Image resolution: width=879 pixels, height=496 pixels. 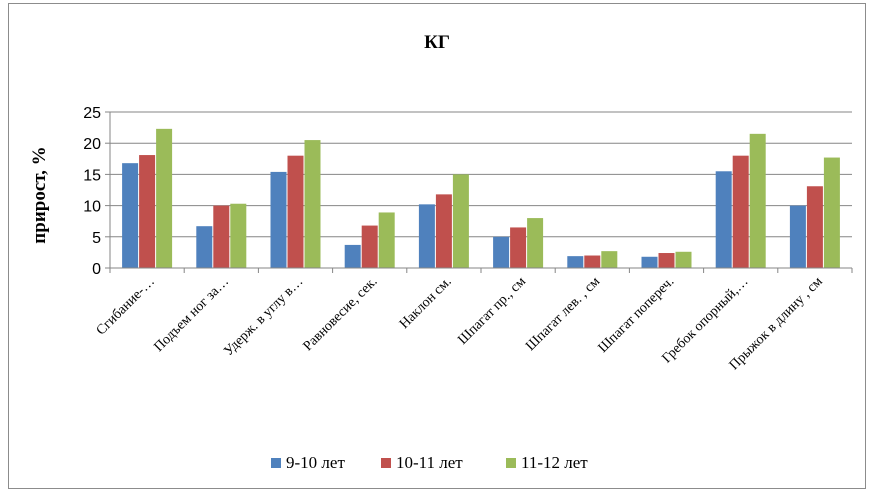 I want to click on legend-item: 9-10 лет, so click(x=308, y=462).